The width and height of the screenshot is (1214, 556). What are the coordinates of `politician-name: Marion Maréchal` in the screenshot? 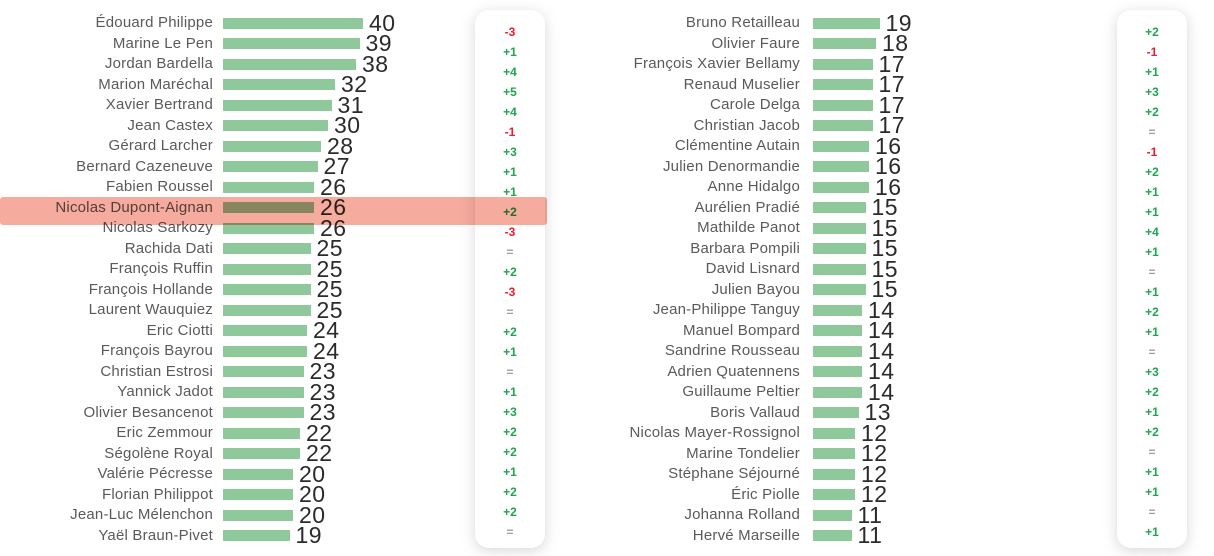 It's located at (155, 84).